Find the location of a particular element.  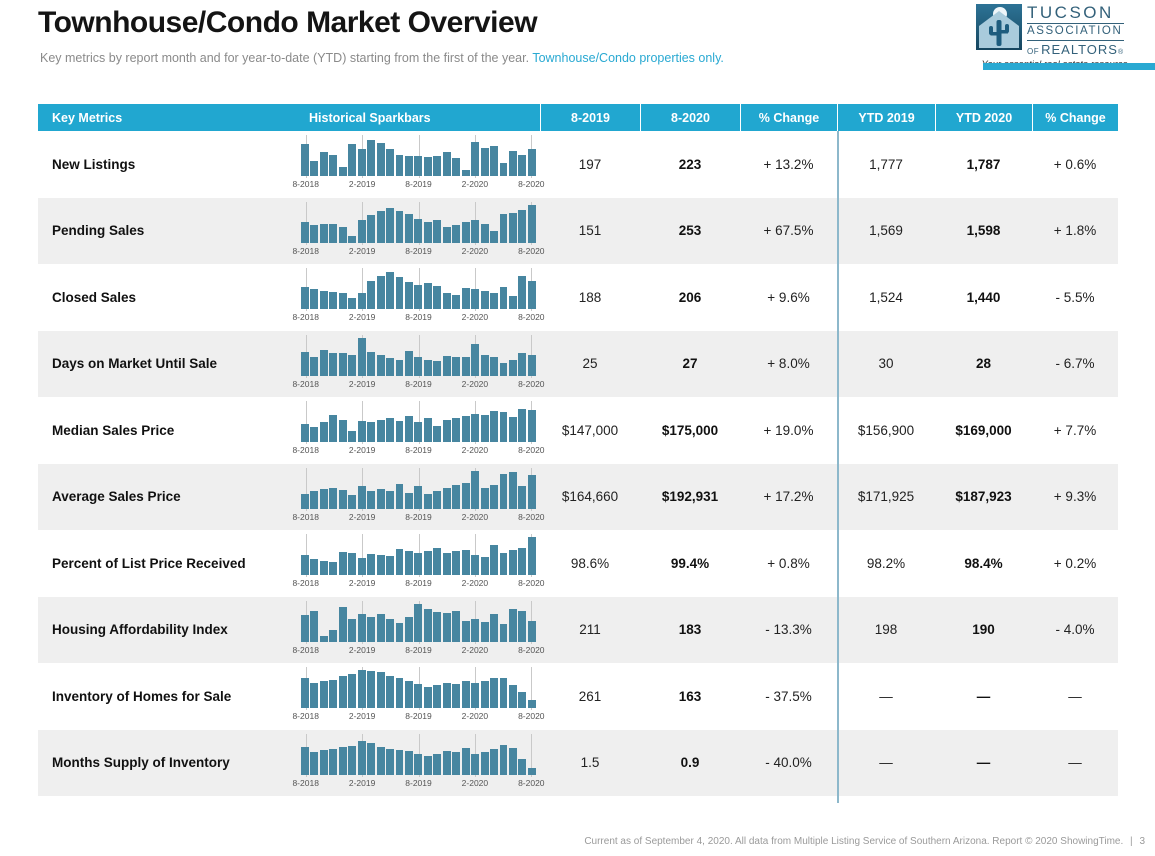

logo-text: TUCSON ASSOCIATION OF REALTORS ® is located at coordinates (1076, 30).